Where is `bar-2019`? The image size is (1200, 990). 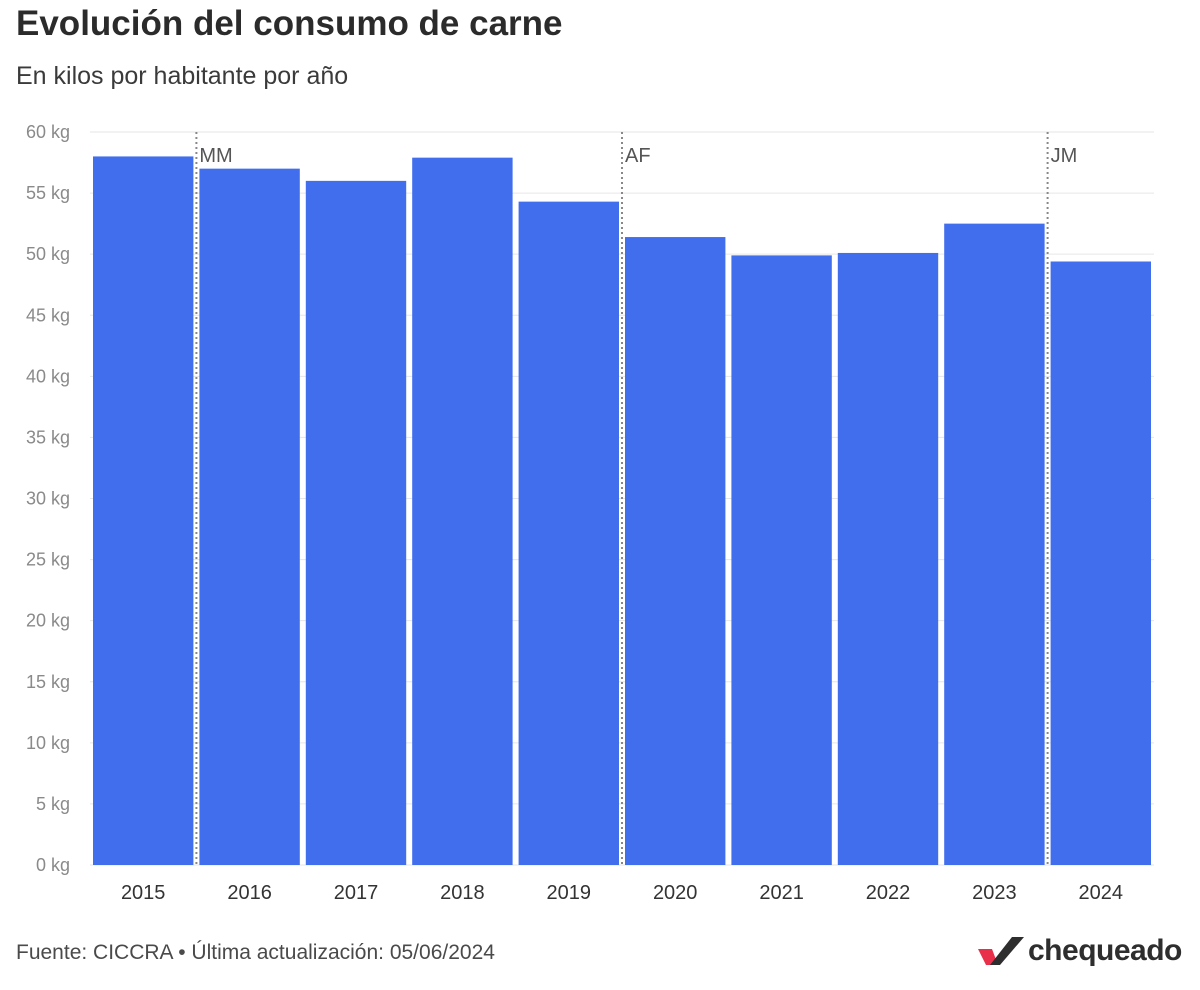 bar-2019 is located at coordinates (568, 533).